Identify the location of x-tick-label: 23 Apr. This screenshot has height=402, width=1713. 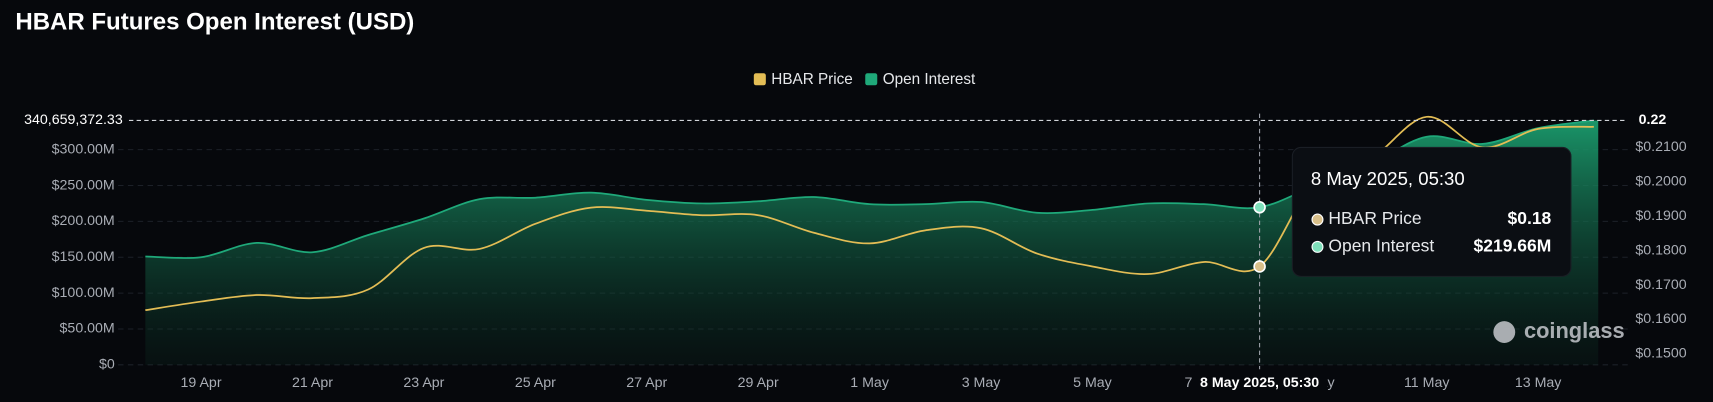
(423, 383).